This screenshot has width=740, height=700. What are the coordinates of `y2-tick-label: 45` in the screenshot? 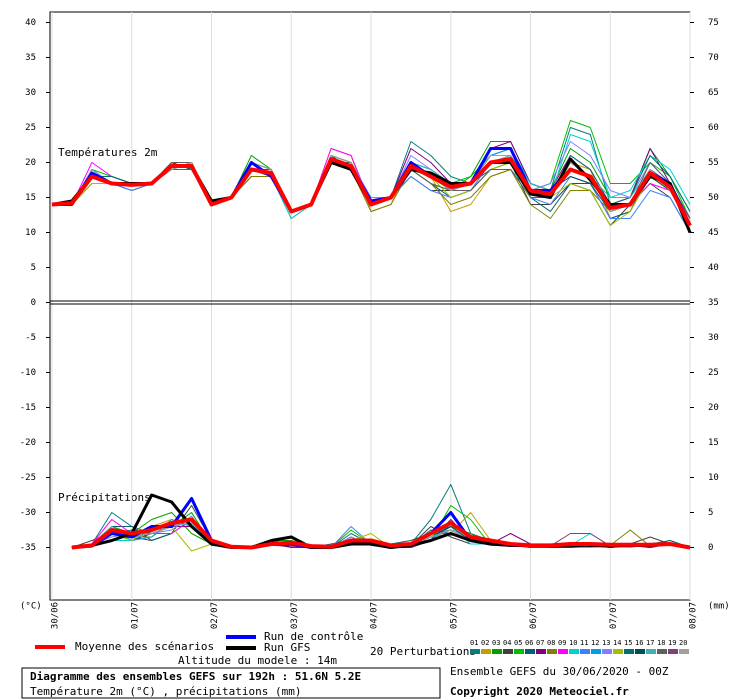 It's located at (713, 233).